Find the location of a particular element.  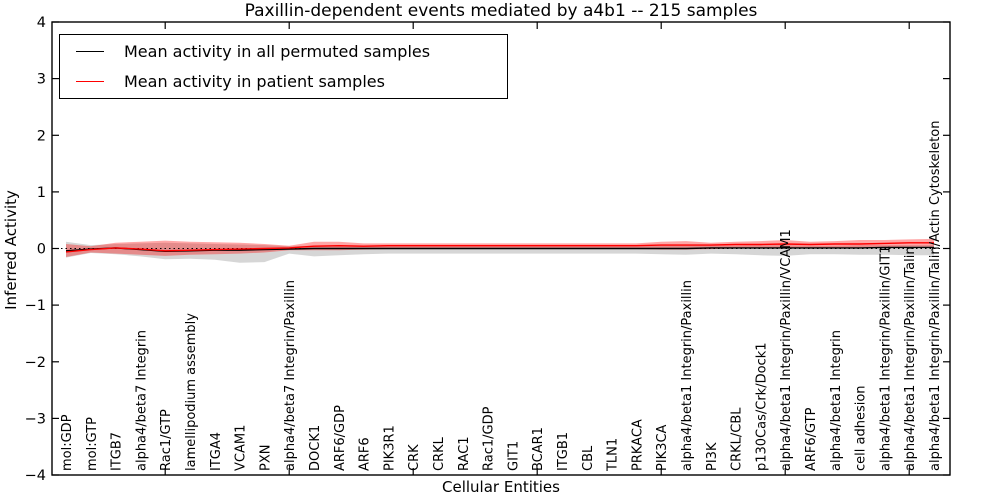

y-tick-label: 2 is located at coordinates (41, 136).